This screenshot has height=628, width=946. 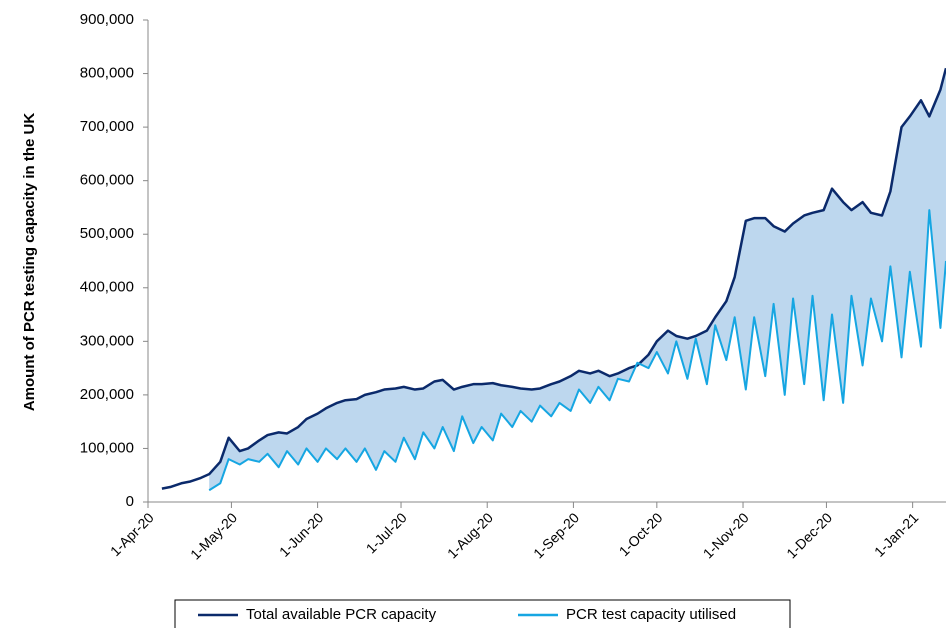 I want to click on y-tick-label: 200,000, so click(x=107, y=394).